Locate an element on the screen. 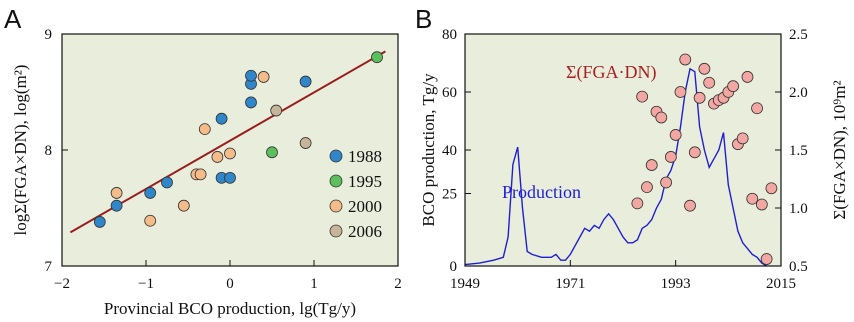 The height and width of the screenshot is (322, 854). panel-a-legend: 1988 1995 2000 2006 is located at coordinates (355, 194).